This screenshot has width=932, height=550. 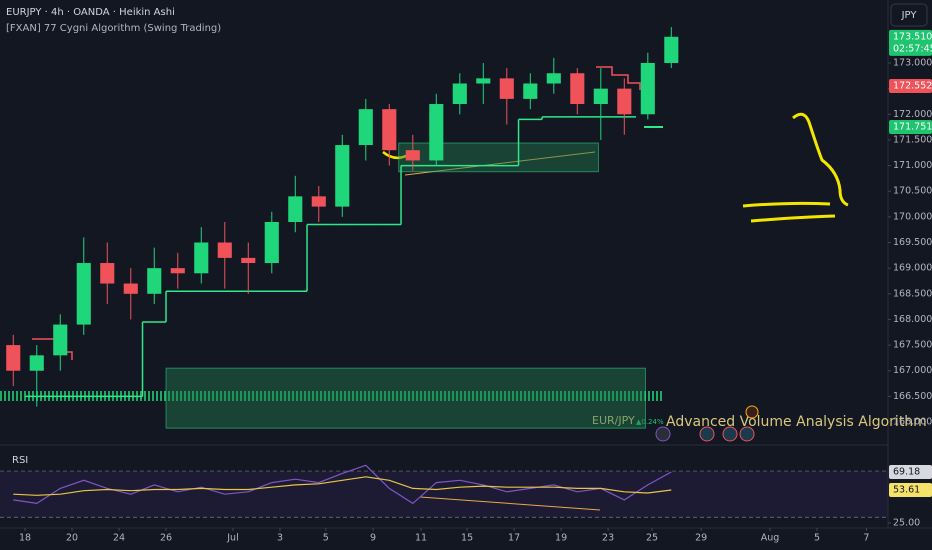 I want to click on y-tick-label: 170.000, so click(x=912, y=216).